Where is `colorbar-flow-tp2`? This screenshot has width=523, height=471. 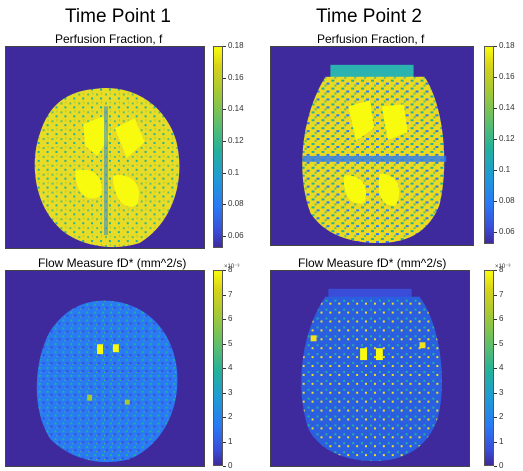
colorbar-flow-tp2 is located at coordinates (489, 368).